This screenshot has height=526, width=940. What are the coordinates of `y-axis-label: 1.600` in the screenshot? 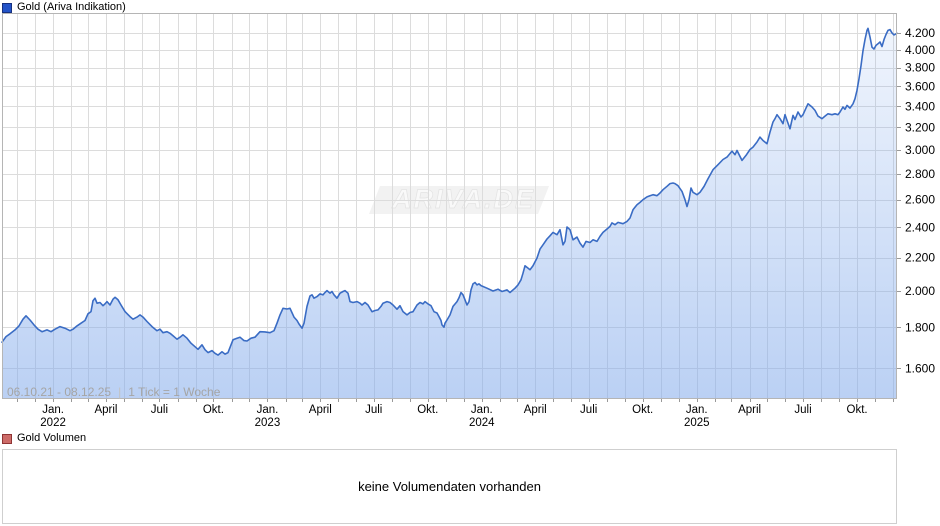 It's located at (920, 368).